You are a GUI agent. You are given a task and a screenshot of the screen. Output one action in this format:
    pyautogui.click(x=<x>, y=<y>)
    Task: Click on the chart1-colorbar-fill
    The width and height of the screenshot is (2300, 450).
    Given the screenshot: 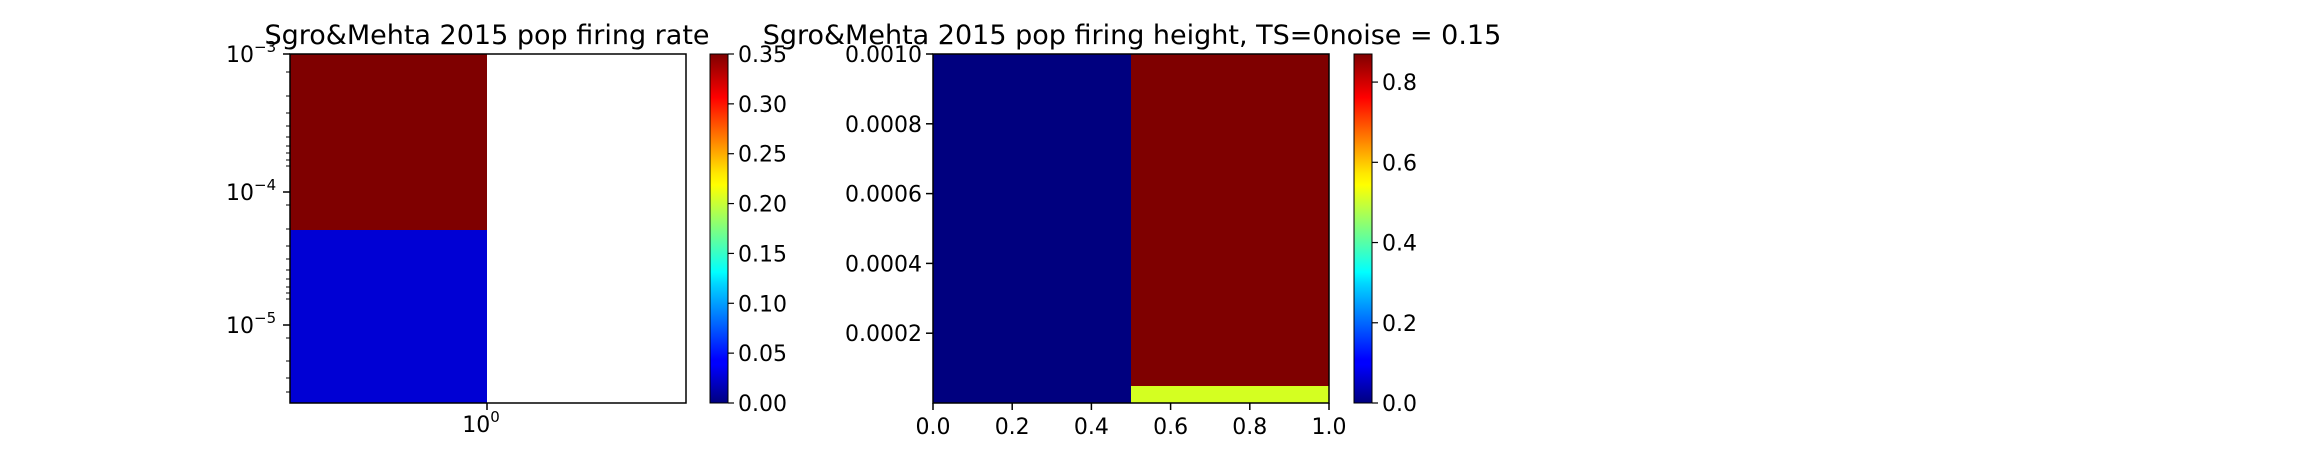 What is the action you would take?
    pyautogui.click(x=719, y=228)
    